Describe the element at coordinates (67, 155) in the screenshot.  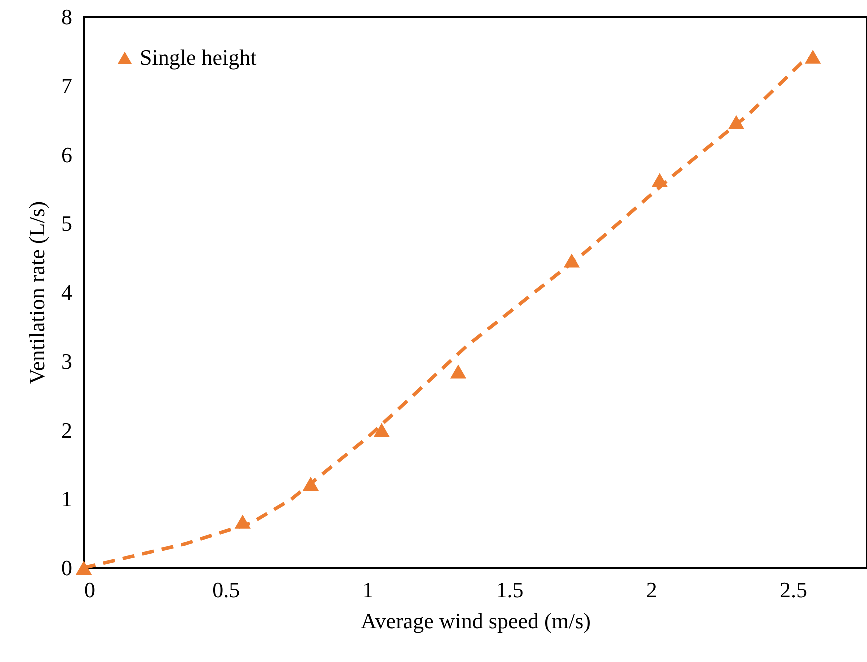
I see `y-tick-label: 6` at that location.